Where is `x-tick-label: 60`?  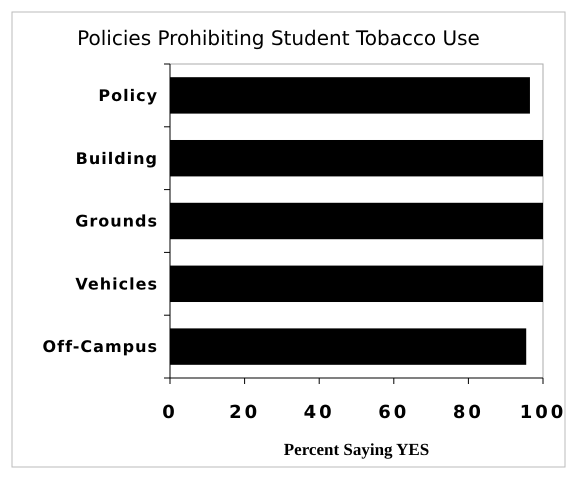 x-tick-label: 60 is located at coordinates (394, 412).